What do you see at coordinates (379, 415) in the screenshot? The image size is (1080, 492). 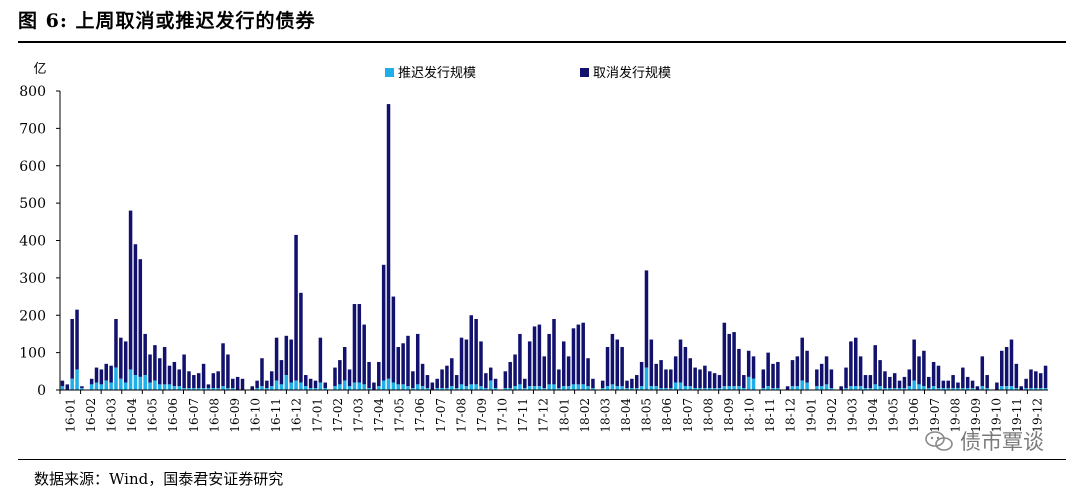 I see `x-tick-label: 17-04` at bounding box center [379, 415].